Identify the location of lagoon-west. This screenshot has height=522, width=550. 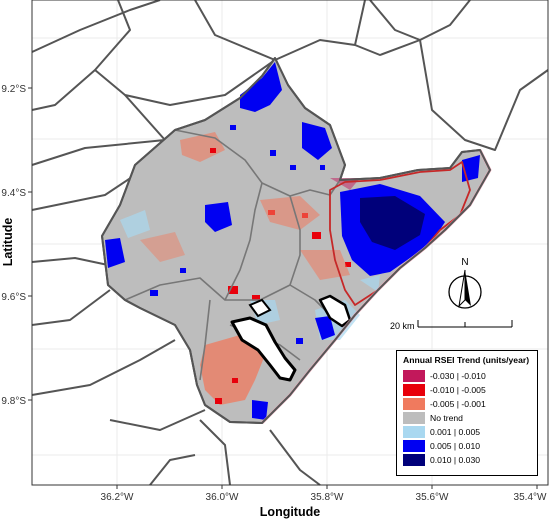
(263, 349).